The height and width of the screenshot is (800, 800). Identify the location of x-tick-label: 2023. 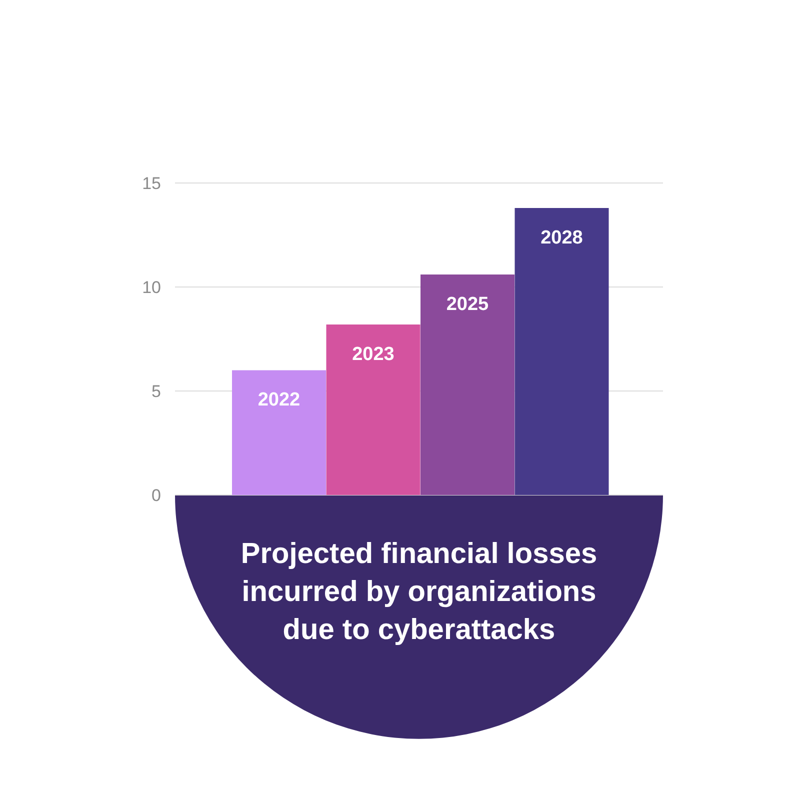
(373, 354).